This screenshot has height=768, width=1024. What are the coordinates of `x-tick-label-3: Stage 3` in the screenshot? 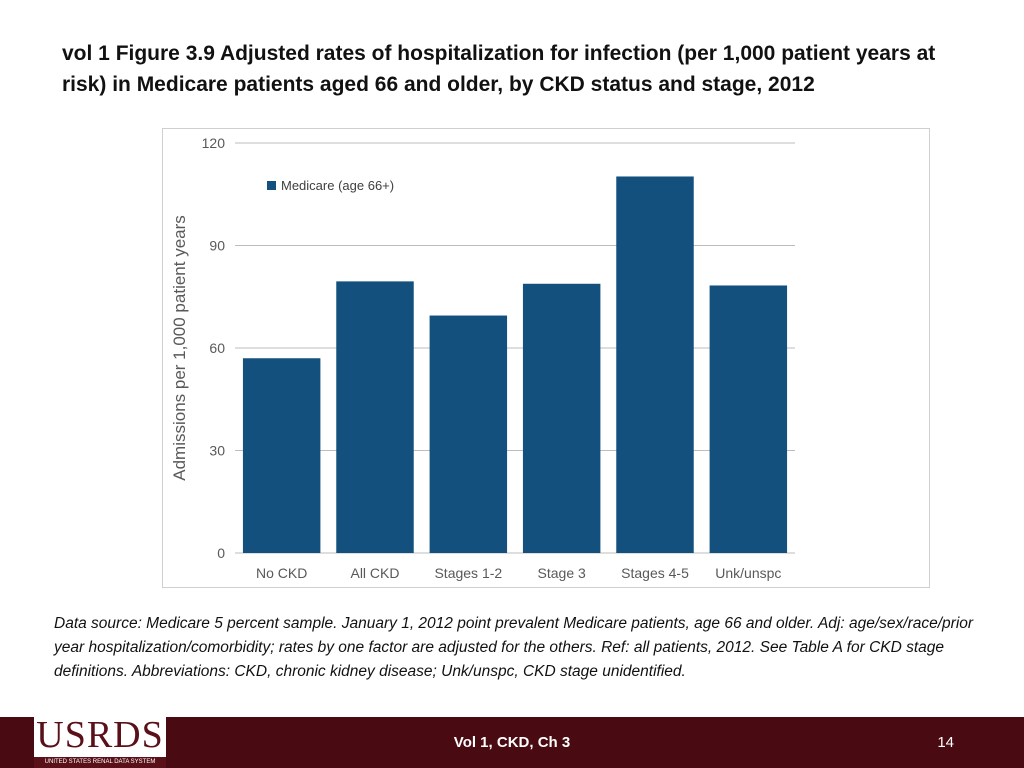 It's located at (562, 573).